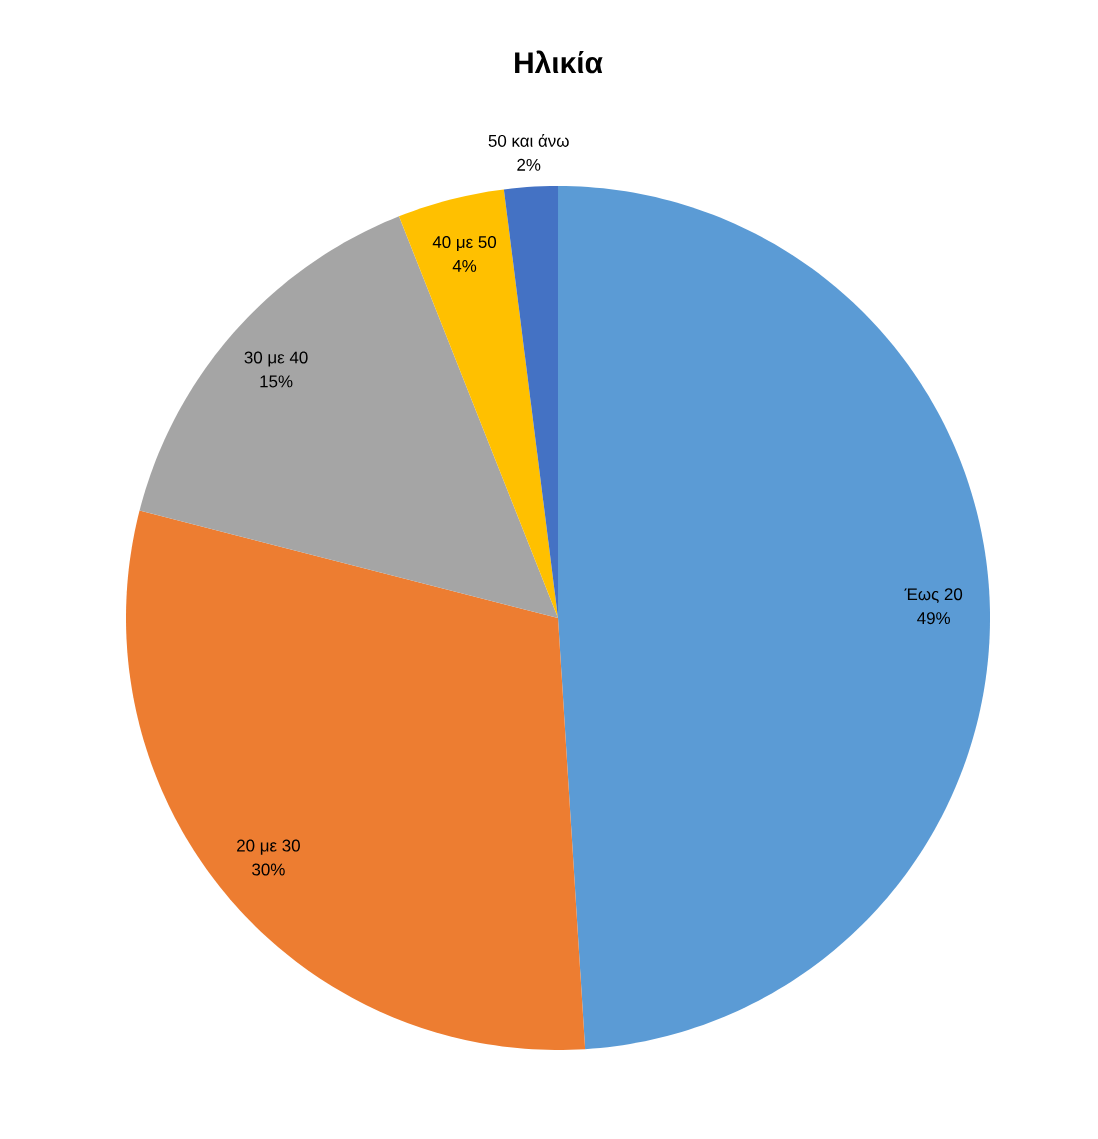 This screenshot has height=1139, width=1098. What do you see at coordinates (464, 266) in the screenshot?
I see `data-label: 4%` at bounding box center [464, 266].